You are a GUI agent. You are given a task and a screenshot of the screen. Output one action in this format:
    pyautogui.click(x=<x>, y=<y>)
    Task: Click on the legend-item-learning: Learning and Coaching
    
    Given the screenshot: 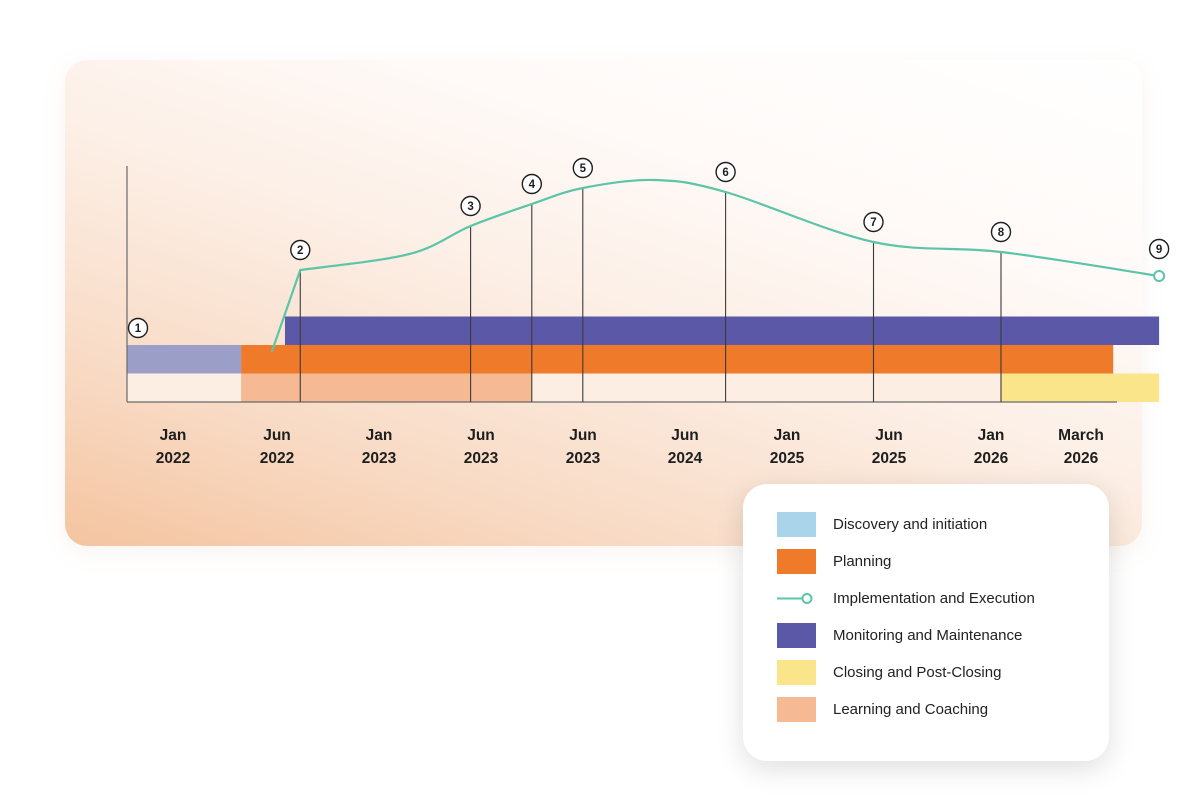 What is the action you would take?
    pyautogui.click(x=943, y=709)
    